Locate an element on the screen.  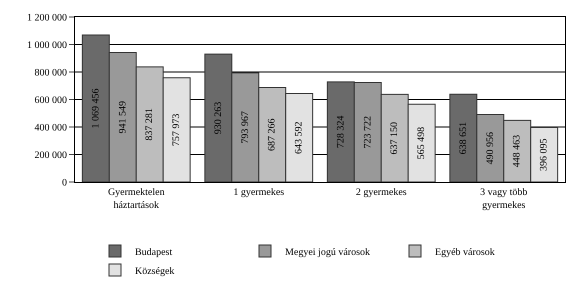
data-label: 793 967 is located at coordinates (245, 127).